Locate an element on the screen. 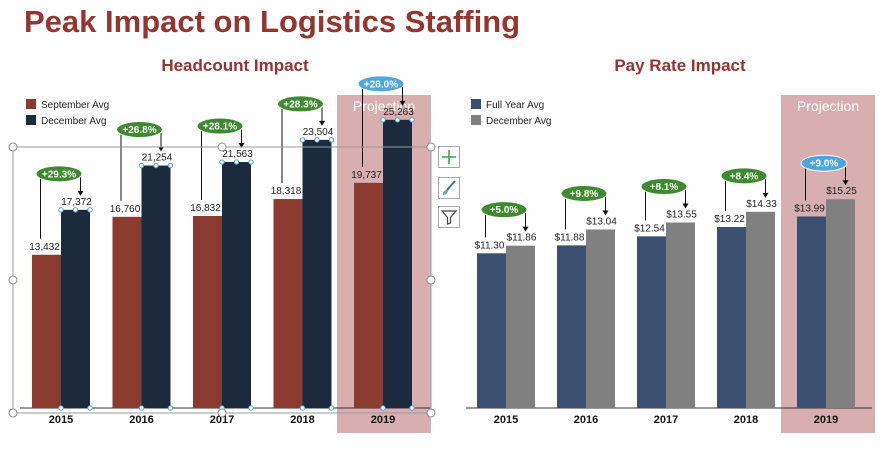 This screenshot has height=451, width=886. bar-1-s1-2018 is located at coordinates (760, 309).